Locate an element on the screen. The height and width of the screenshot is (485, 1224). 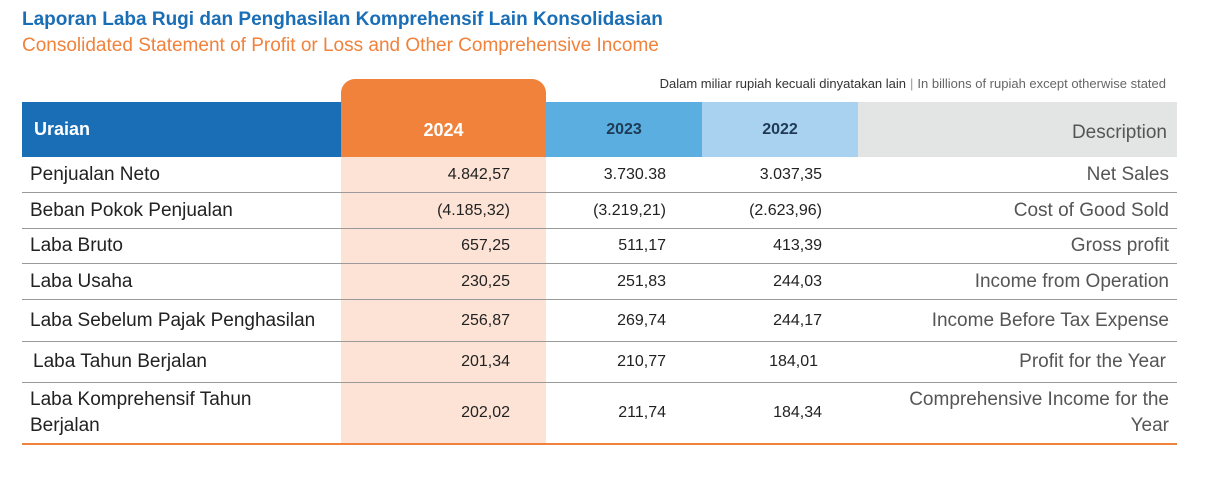
row-label: Laba Sebelum Pajak Penghasilan is located at coordinates (173, 320).